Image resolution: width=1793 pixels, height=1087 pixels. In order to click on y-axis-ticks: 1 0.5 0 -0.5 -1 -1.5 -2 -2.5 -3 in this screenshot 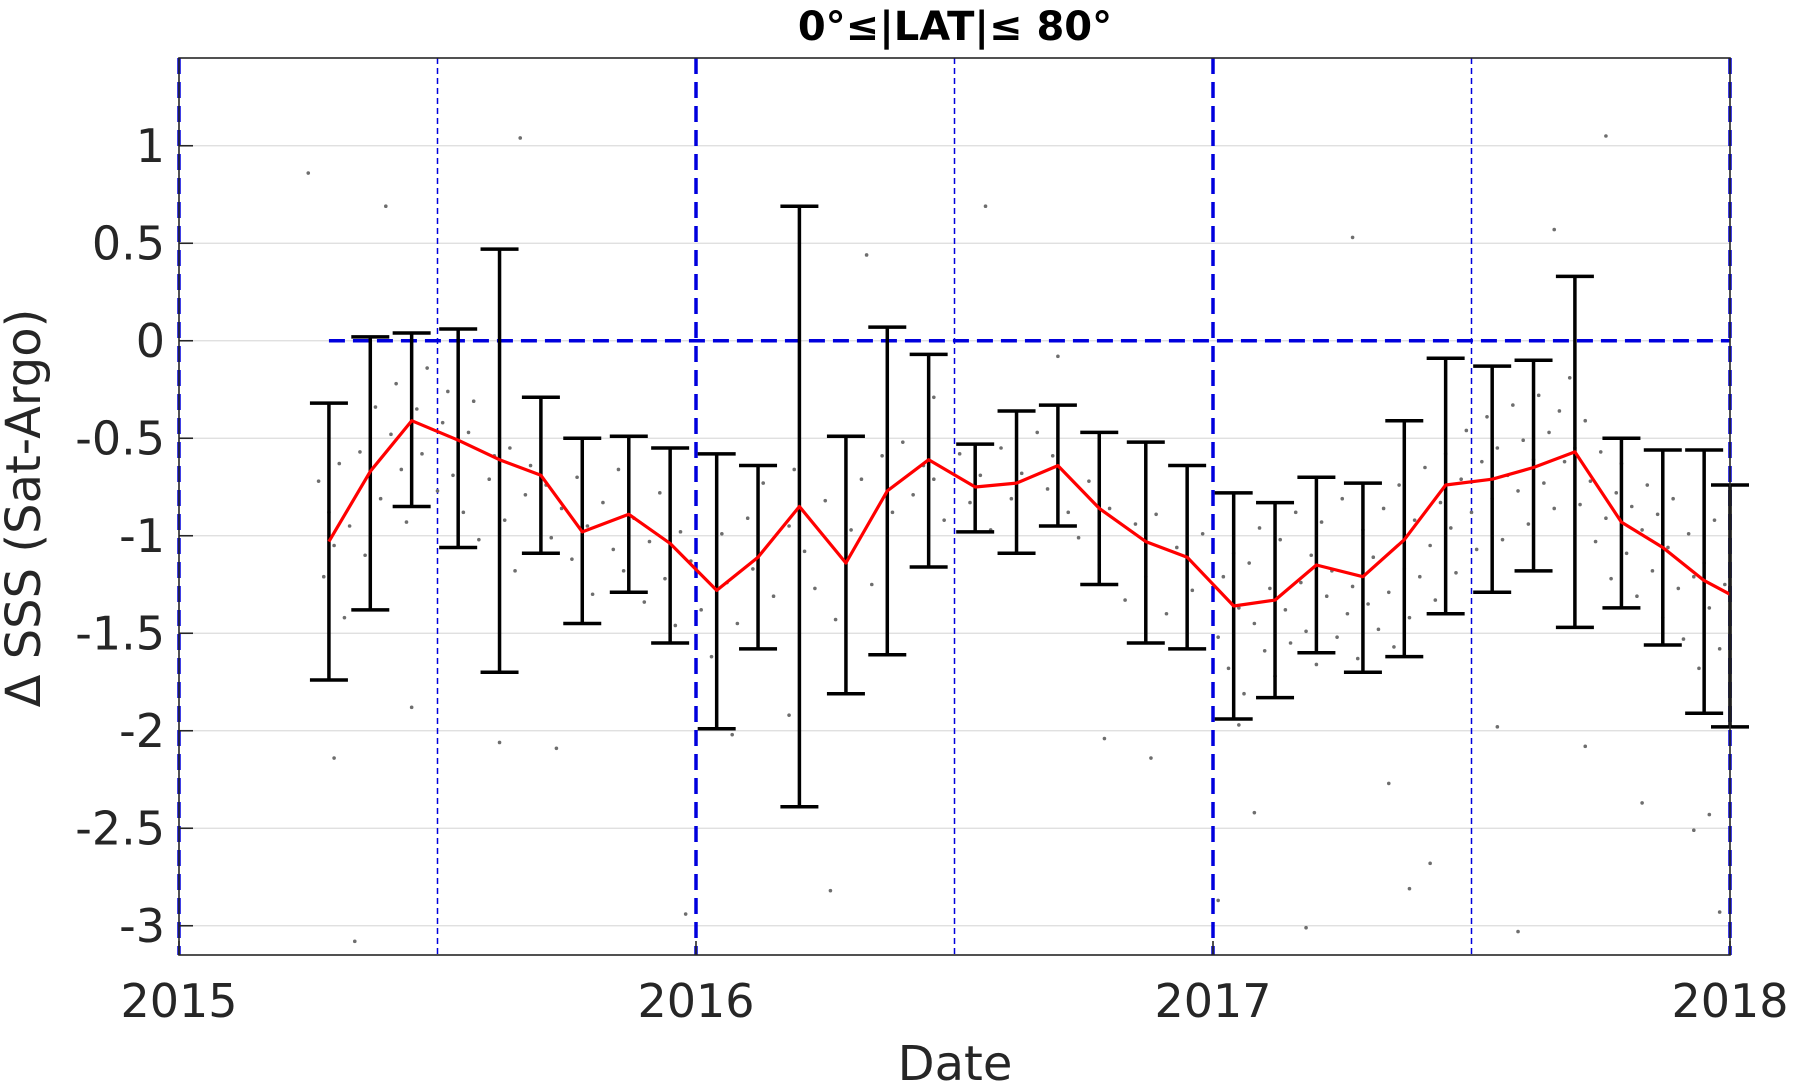, I will do `click(134, 536)`.